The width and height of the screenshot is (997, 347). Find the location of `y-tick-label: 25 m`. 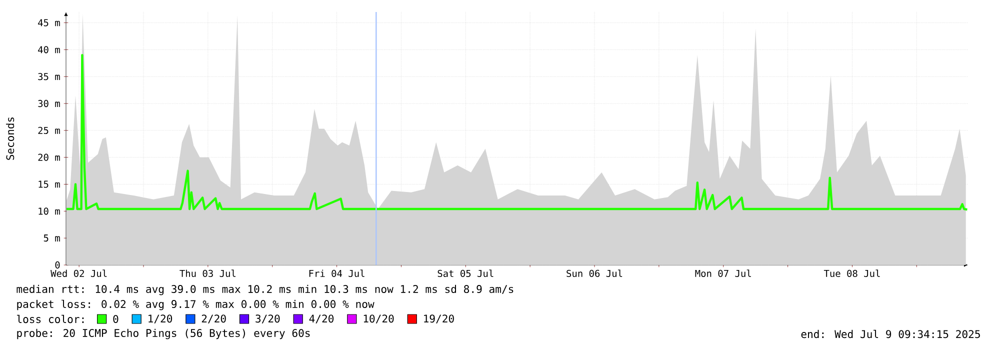

y-tick-label: 25 m is located at coordinates (49, 130).